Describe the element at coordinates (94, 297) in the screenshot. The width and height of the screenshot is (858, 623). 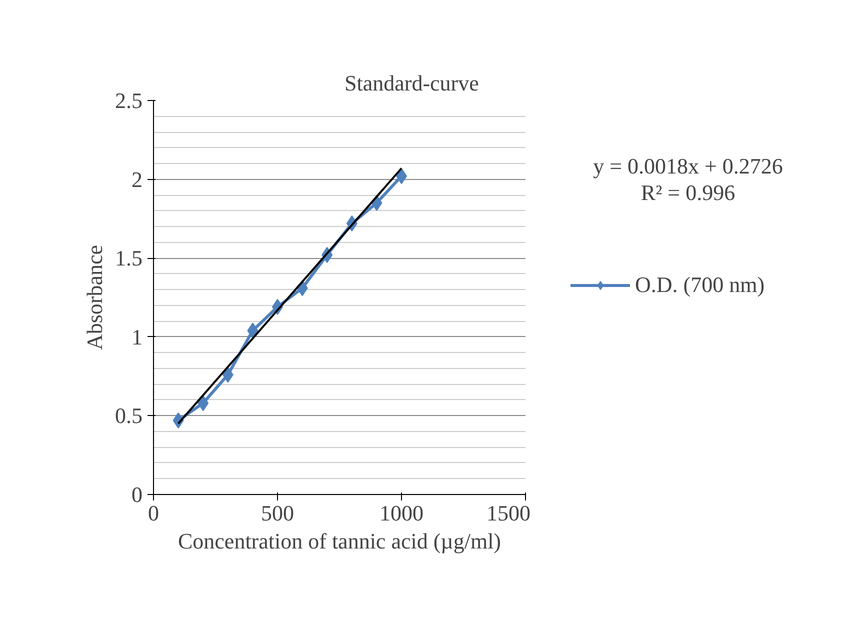
I see `y-axis-title: Absorbance` at that location.